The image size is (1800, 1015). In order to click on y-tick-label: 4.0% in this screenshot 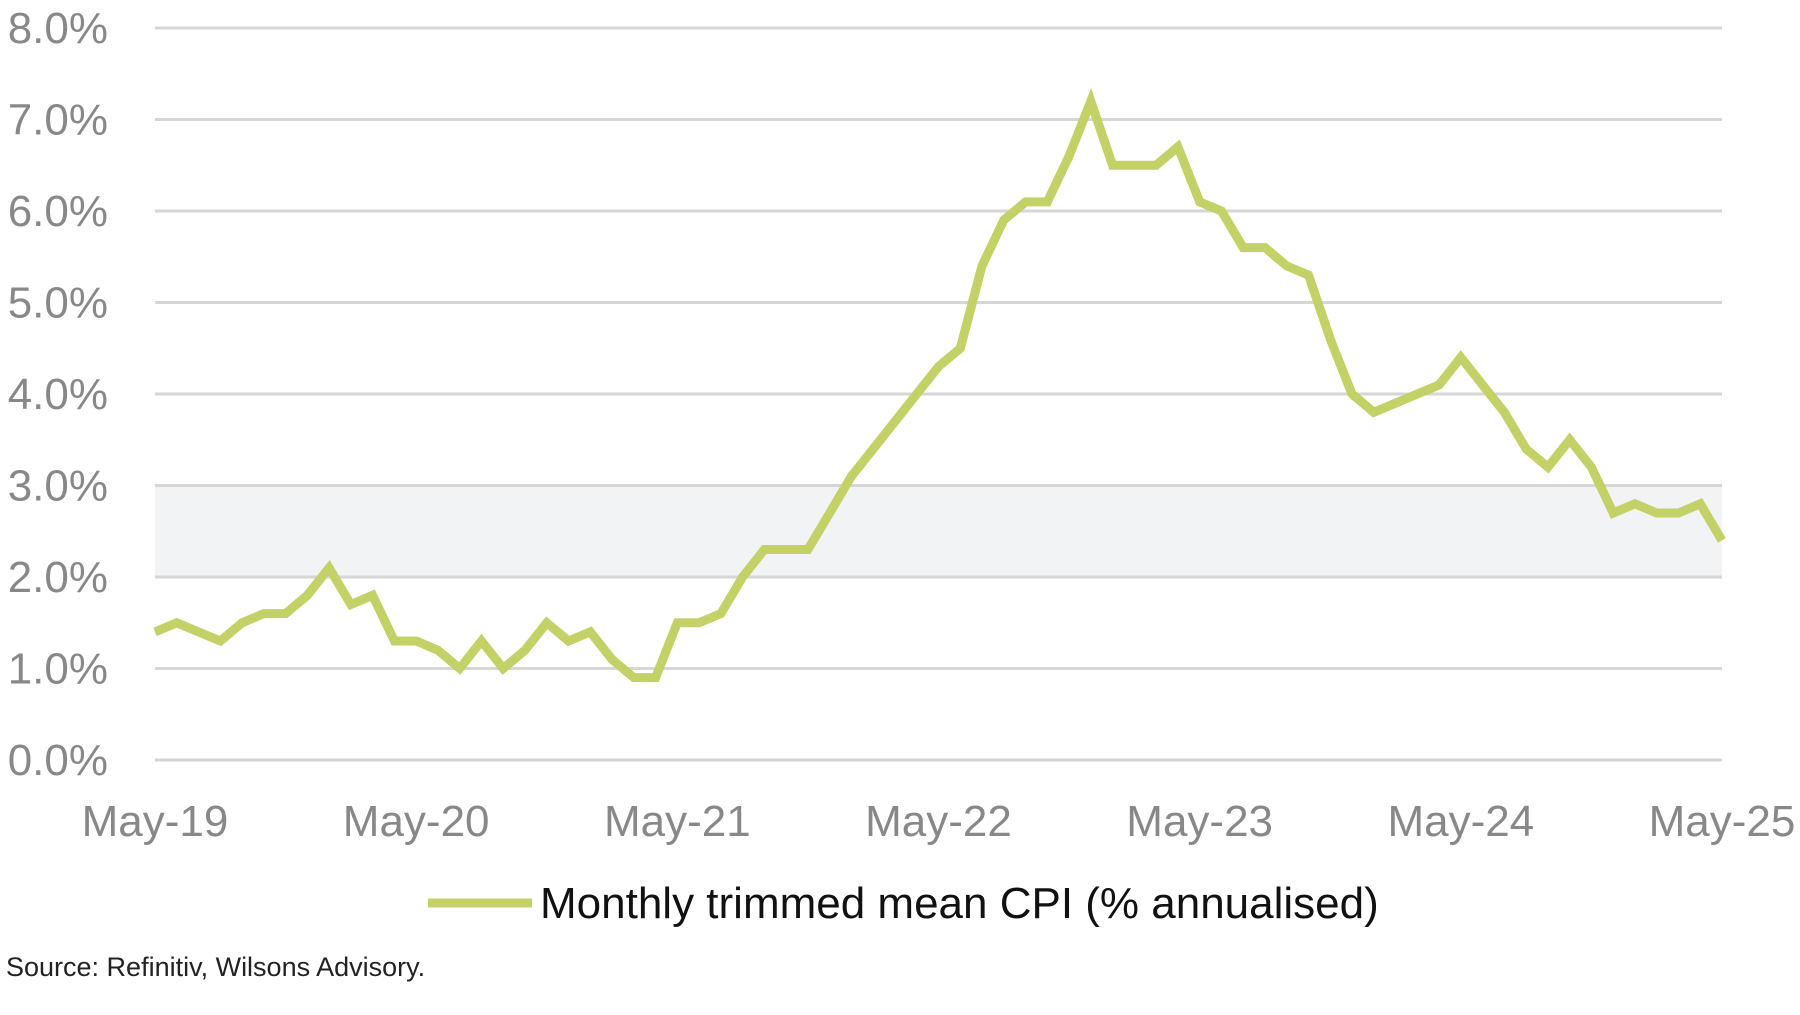, I will do `click(58, 394)`.